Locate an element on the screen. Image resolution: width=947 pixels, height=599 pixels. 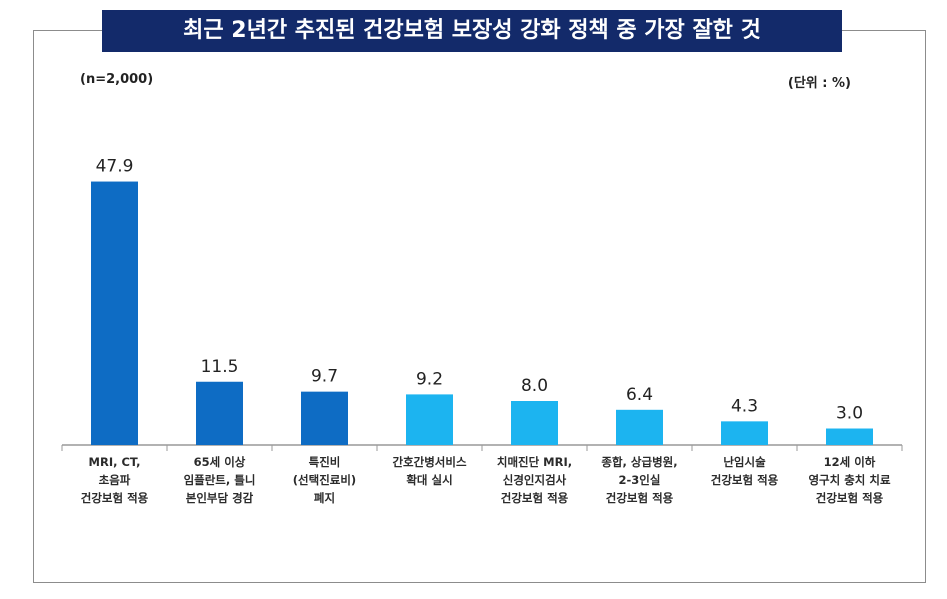
data-label: 11.5 is located at coordinates (220, 367).